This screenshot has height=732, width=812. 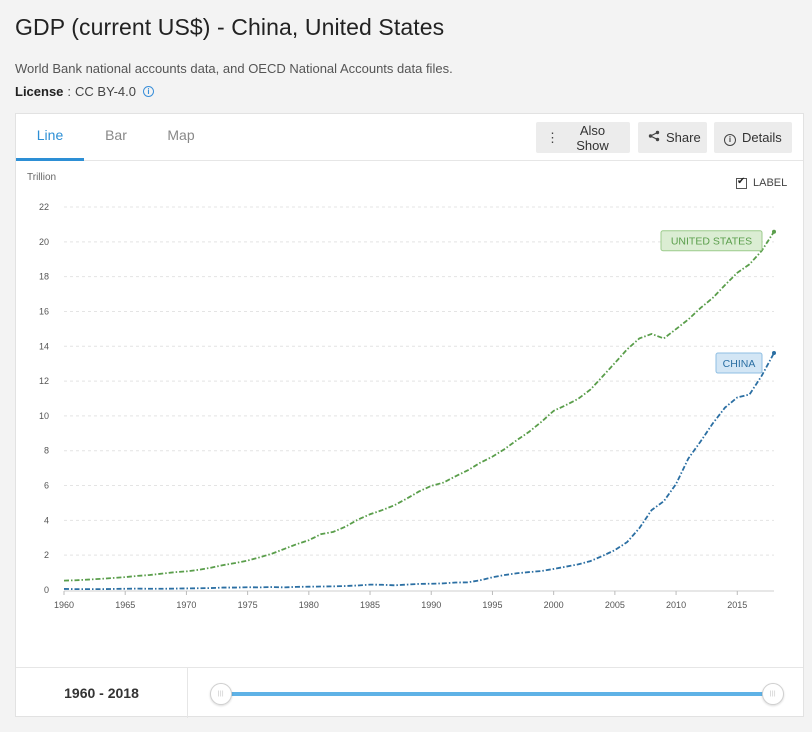 What do you see at coordinates (615, 605) in the screenshot?
I see `x-tick-label: 2005` at bounding box center [615, 605].